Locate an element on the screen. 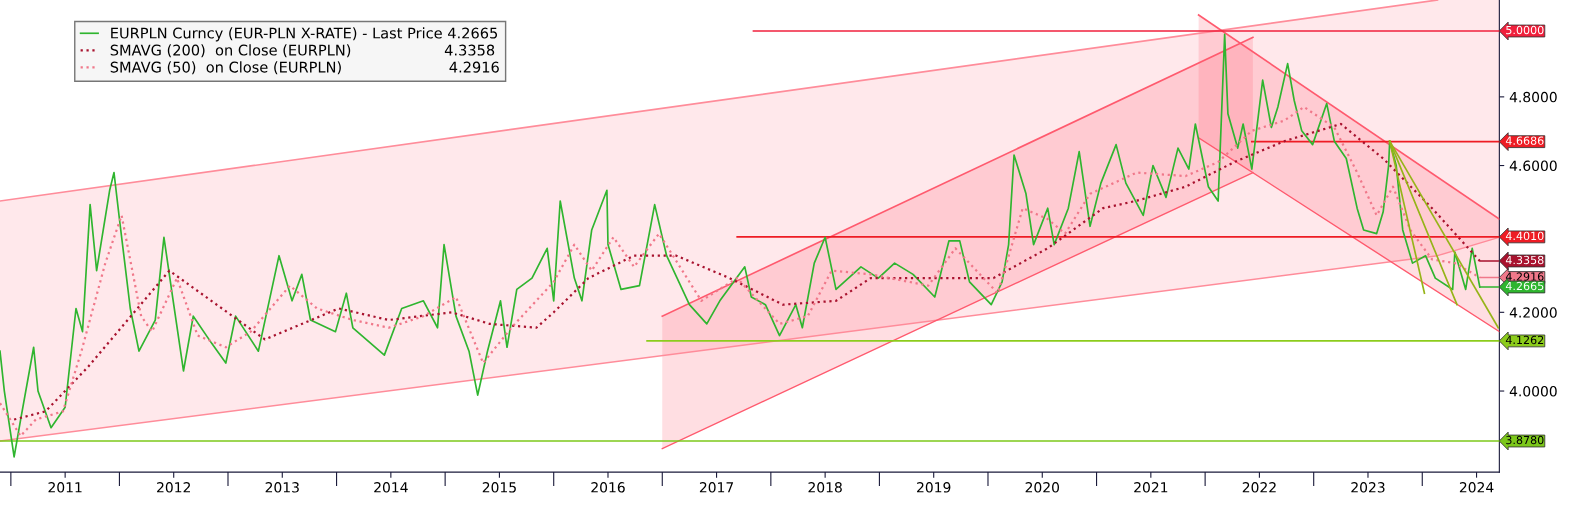 The height and width of the screenshot is (506, 1570). x-tick-label: 2016 is located at coordinates (608, 487).